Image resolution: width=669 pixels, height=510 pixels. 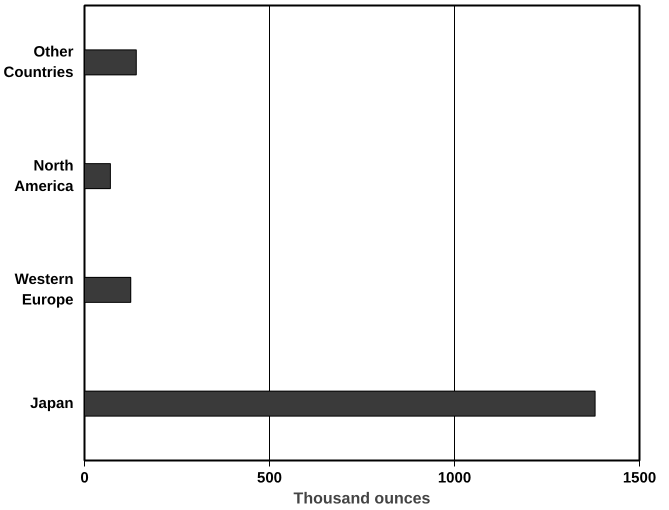 What do you see at coordinates (52, 403) in the screenshot?
I see `y-tick-label: Japan` at bounding box center [52, 403].